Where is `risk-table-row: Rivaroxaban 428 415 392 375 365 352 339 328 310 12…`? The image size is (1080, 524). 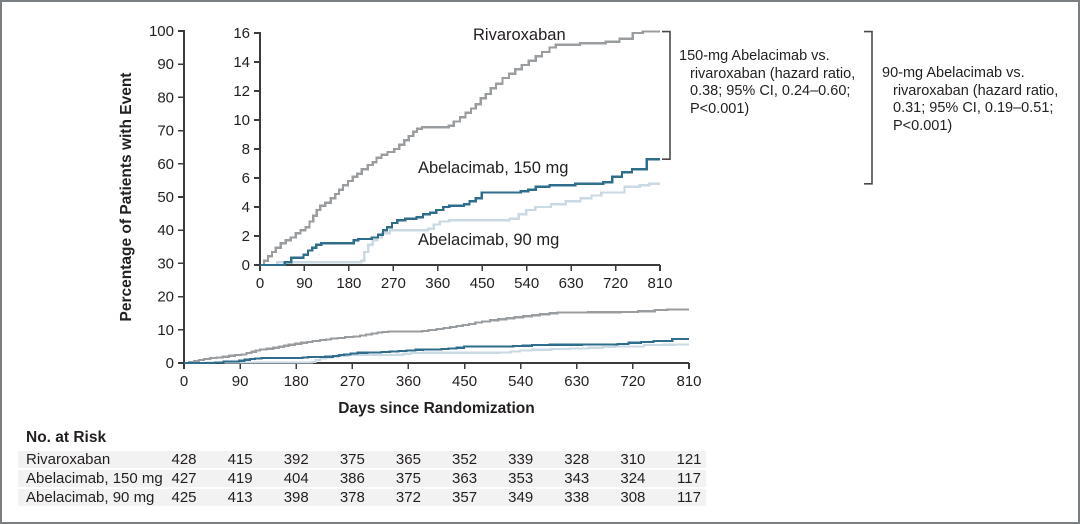
risk-table-row: Rivaroxaban 428 415 392 375 365 352 339 328 310 12… is located at coordinates (362, 459).